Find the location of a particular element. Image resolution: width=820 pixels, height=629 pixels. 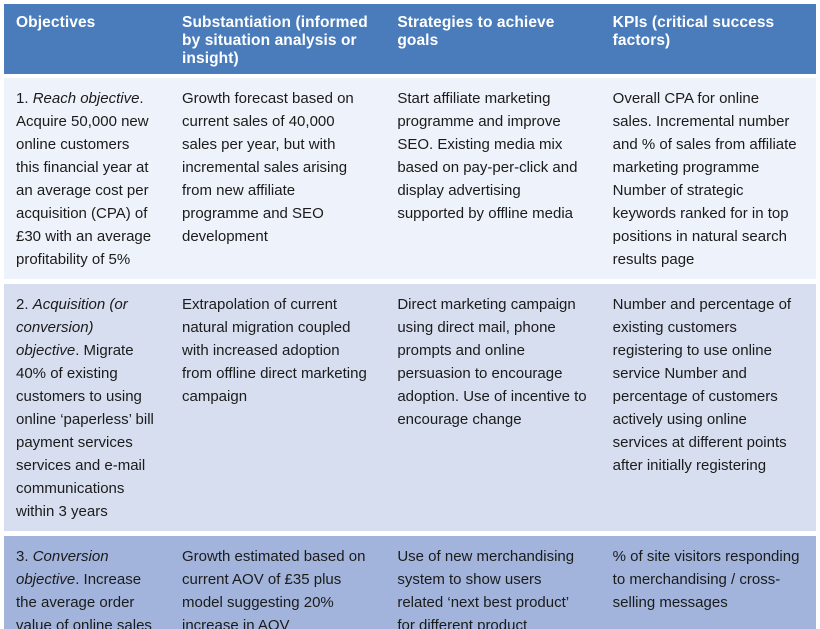

objective-number-3: 3. is located at coordinates (24, 556).